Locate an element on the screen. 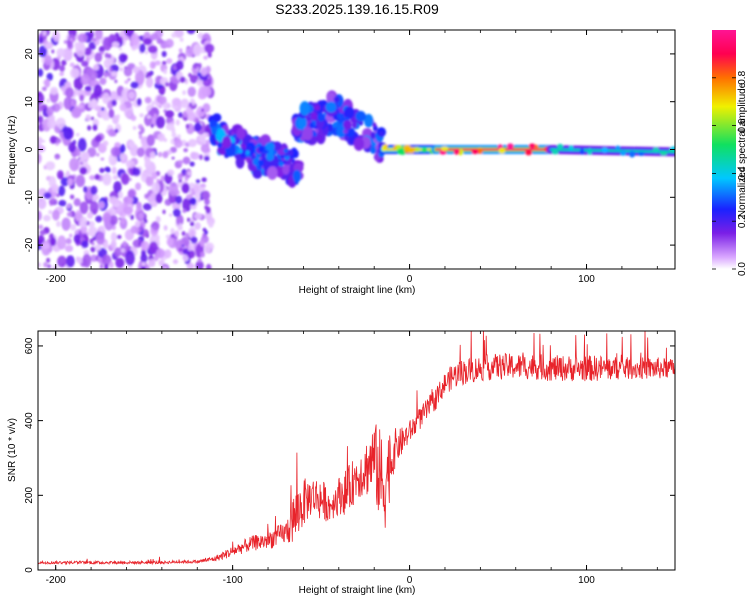 The image size is (750, 600). y-tick-label: 200 is located at coordinates (29, 495).